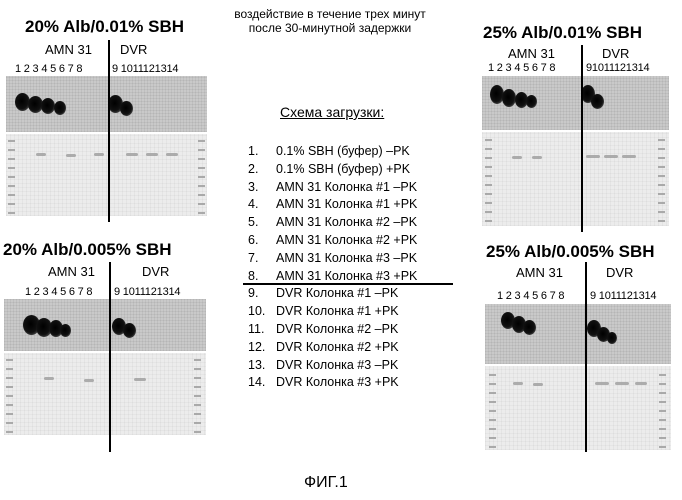  I want to click on scheme-item-10: 10.DVR Колонка #1 +PK, so click(332, 312).